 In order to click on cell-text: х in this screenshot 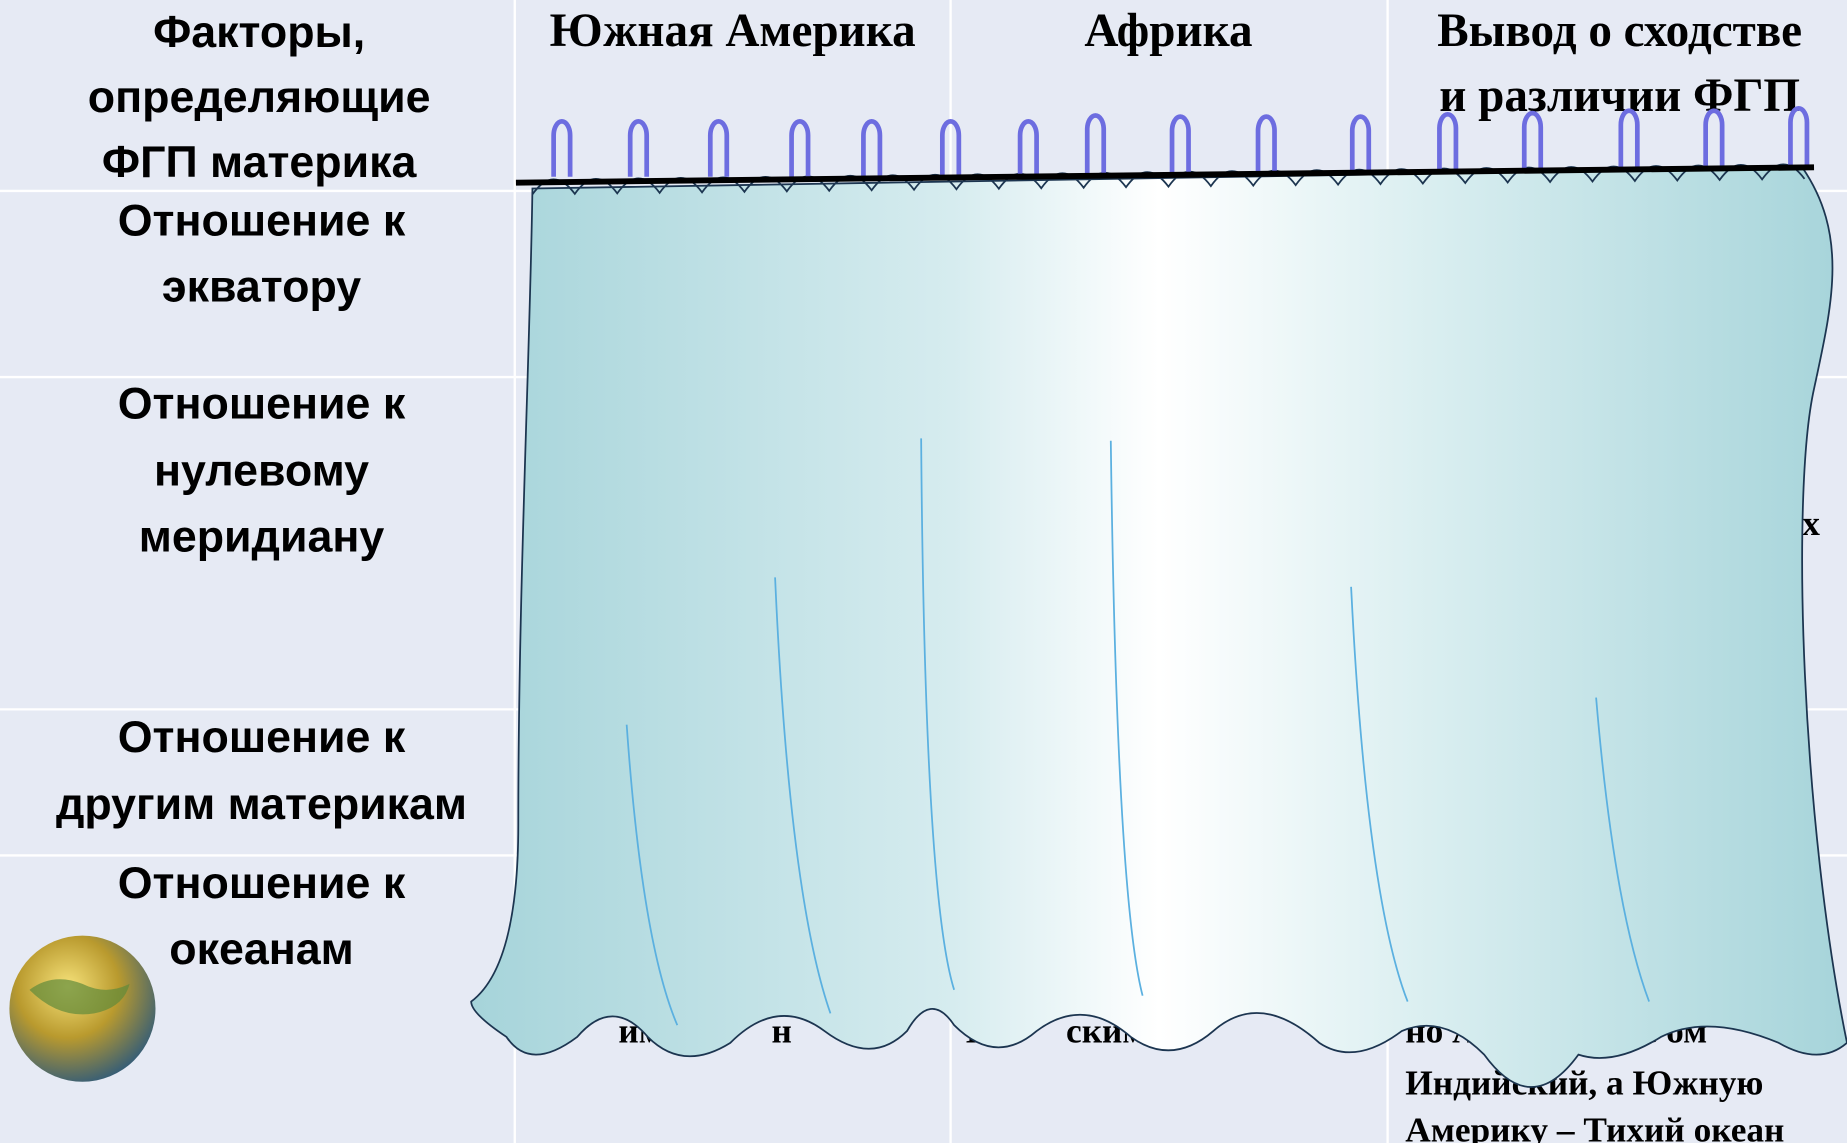, I will do `click(1811, 523)`.